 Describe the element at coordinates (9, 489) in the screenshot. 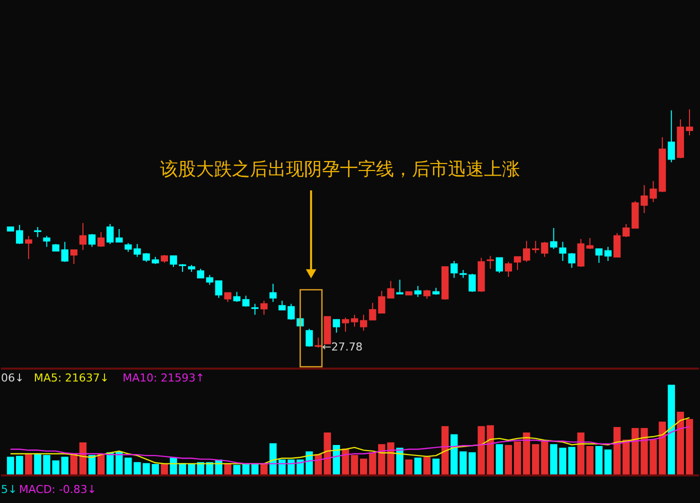

I see `text: 5↓` at that location.